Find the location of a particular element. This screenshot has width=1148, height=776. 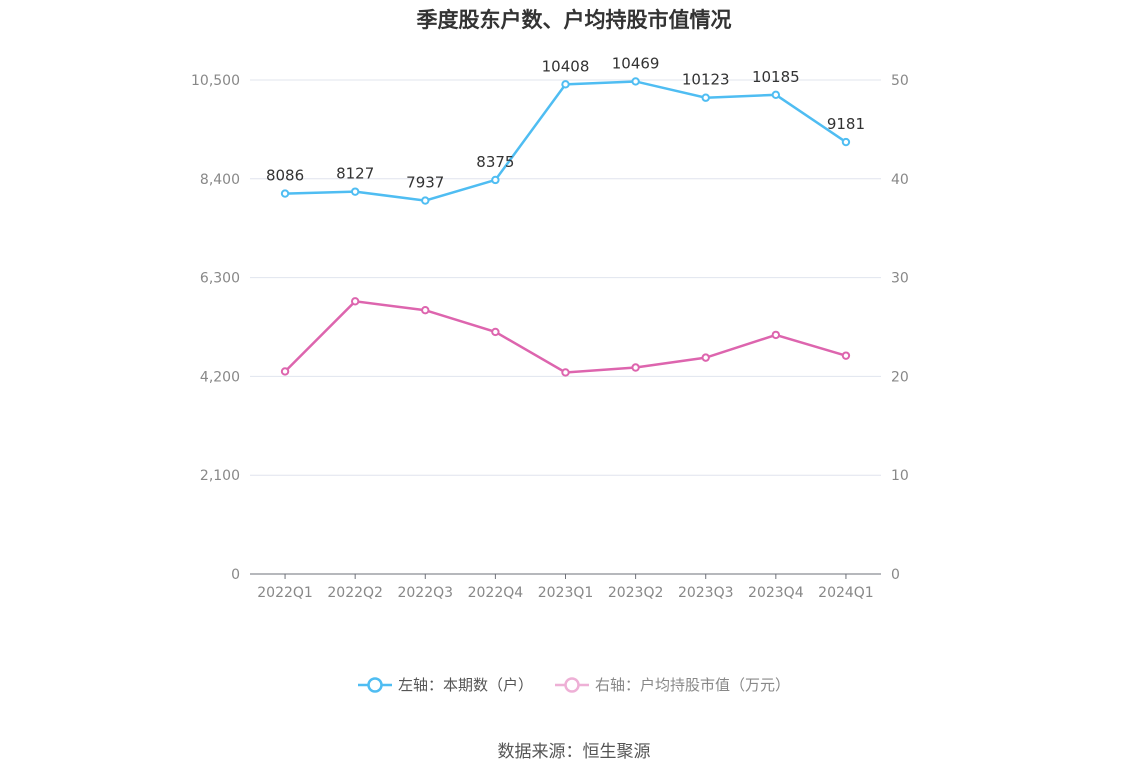

data-label: 10408 is located at coordinates (566, 66).